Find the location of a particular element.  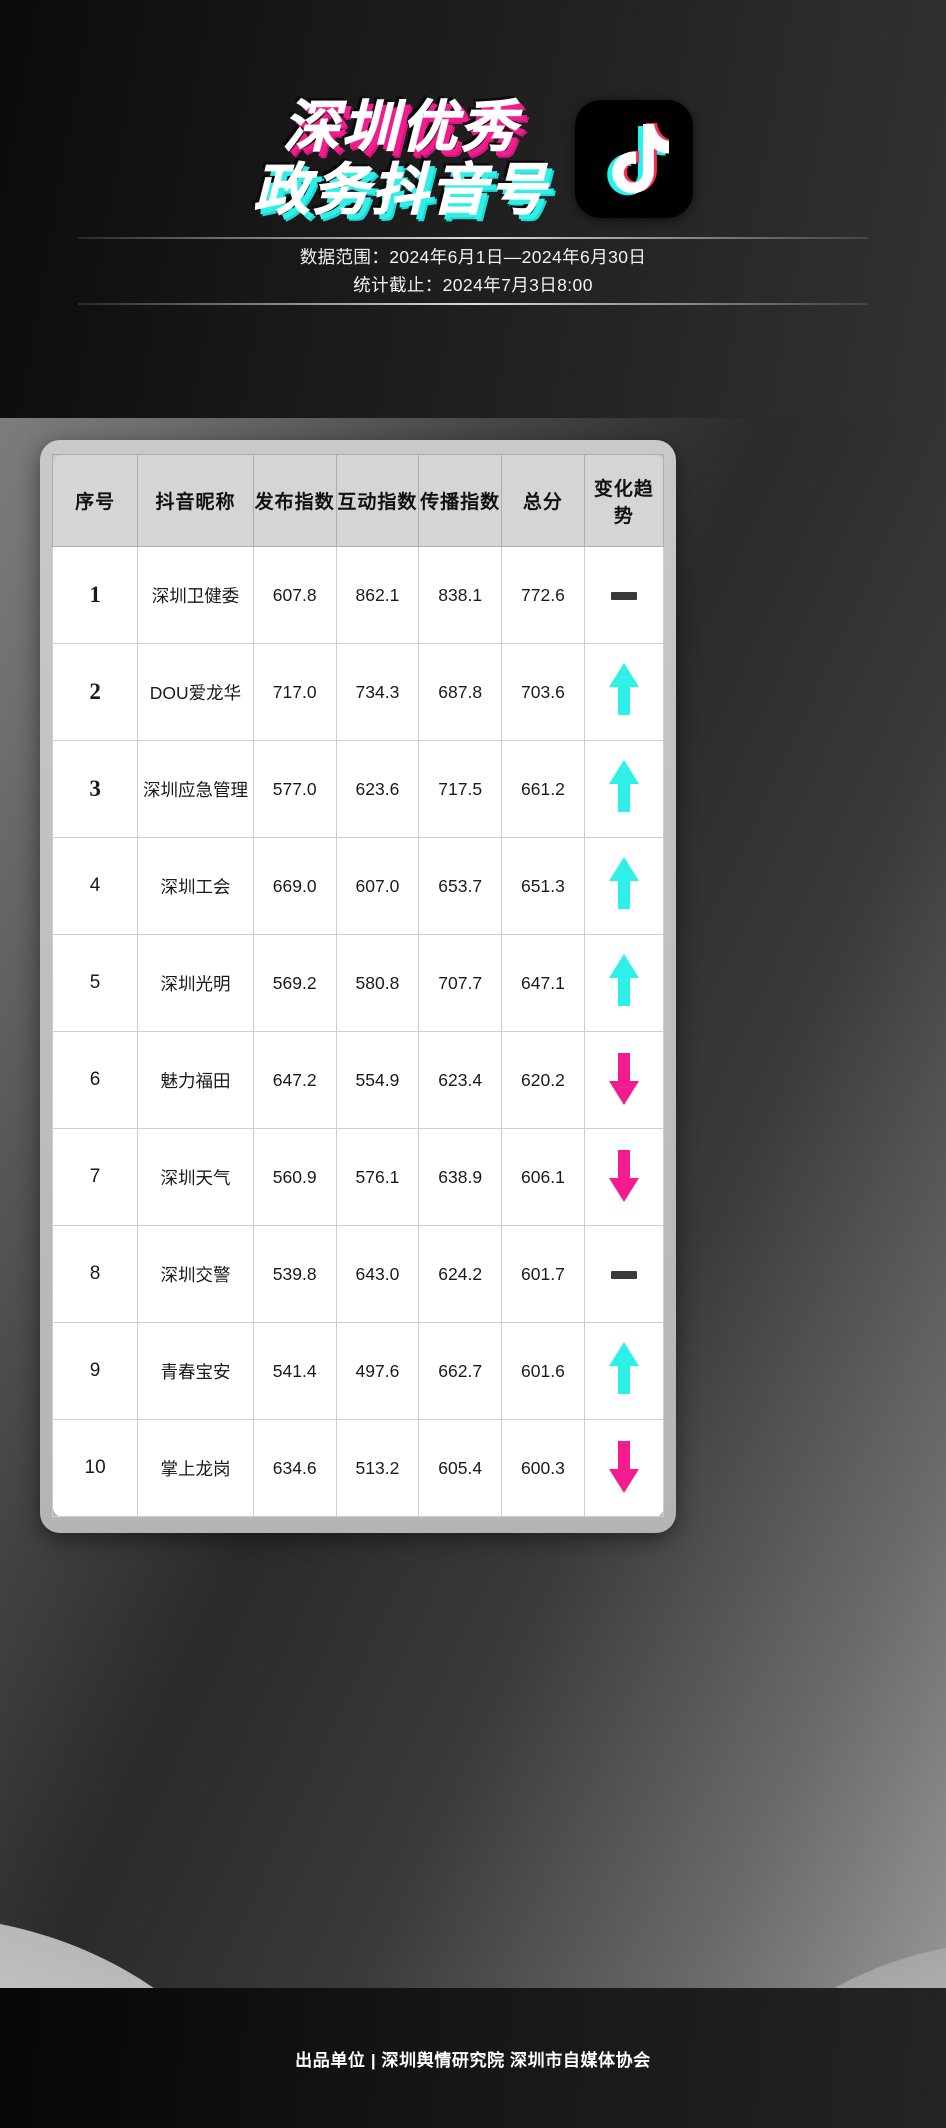

cell-interact: 554.9 is located at coordinates (377, 1080).